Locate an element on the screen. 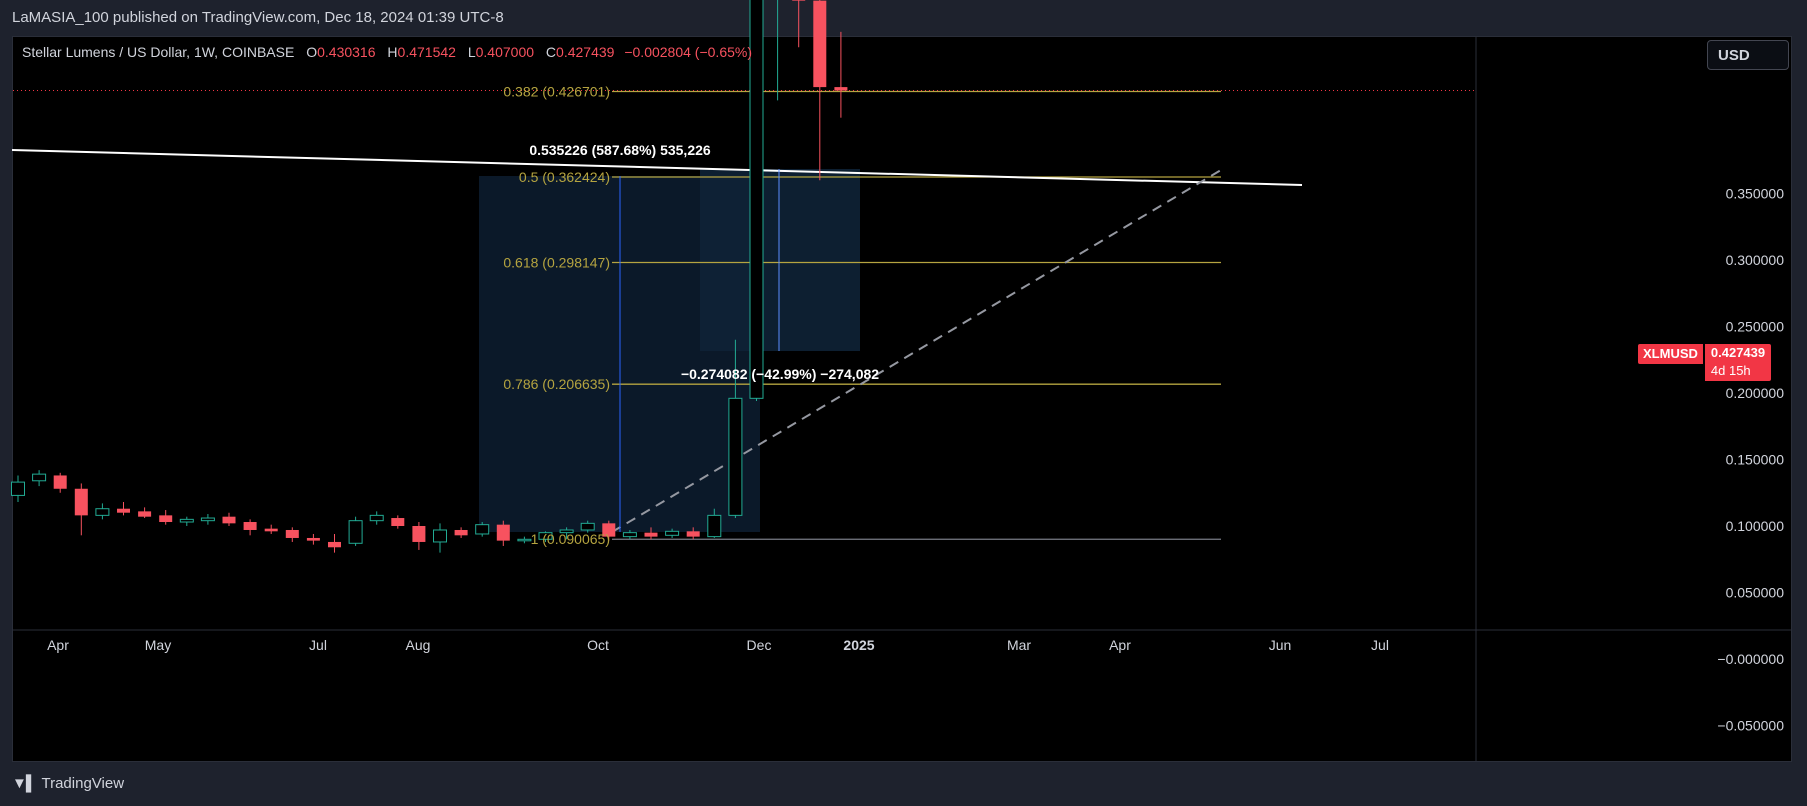  time-axis-tick-label: Mar is located at coordinates (1019, 645).